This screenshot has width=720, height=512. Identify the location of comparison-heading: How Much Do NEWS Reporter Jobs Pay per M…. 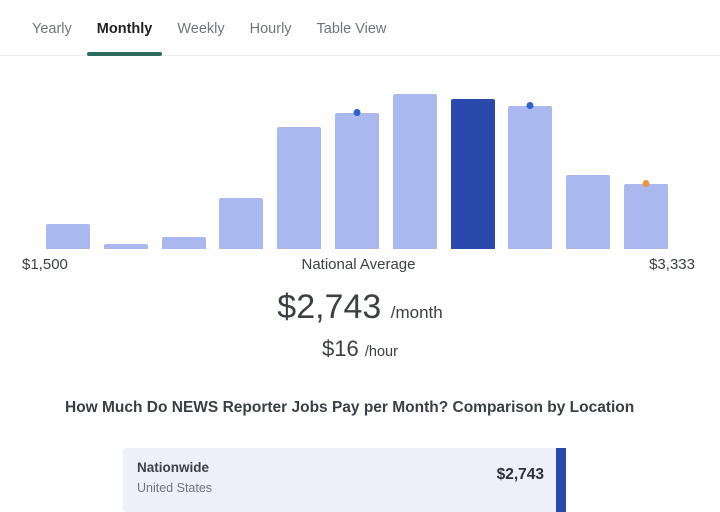
(350, 407).